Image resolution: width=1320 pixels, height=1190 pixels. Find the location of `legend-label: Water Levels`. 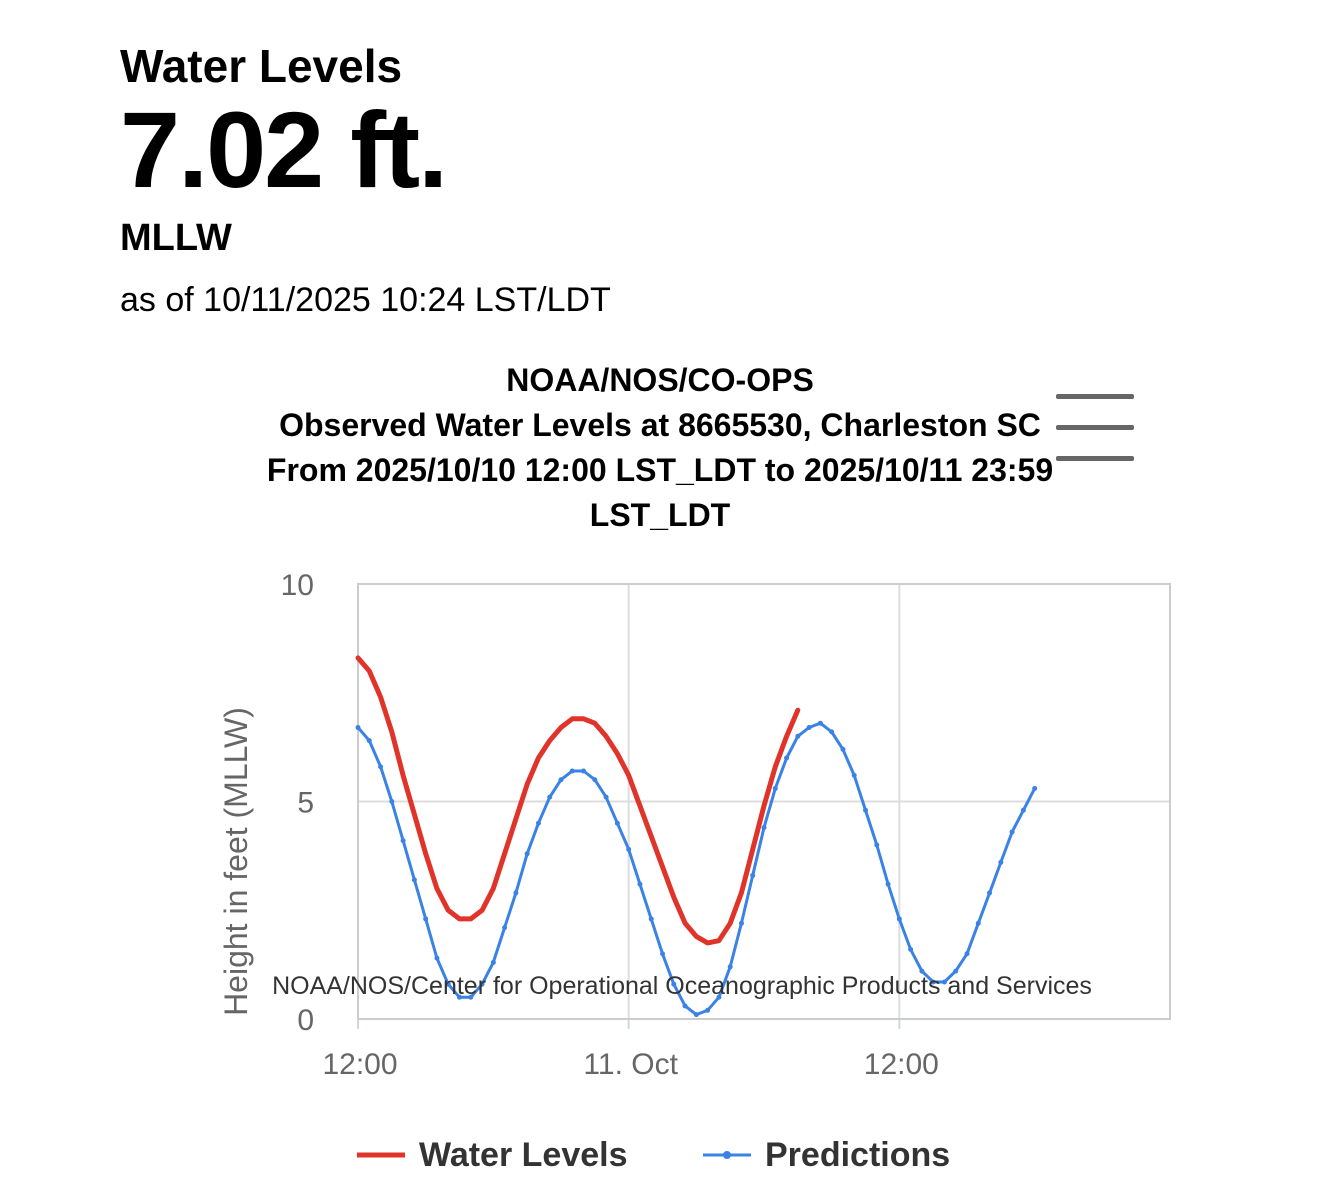

legend-label: Water Levels is located at coordinates (523, 1155).